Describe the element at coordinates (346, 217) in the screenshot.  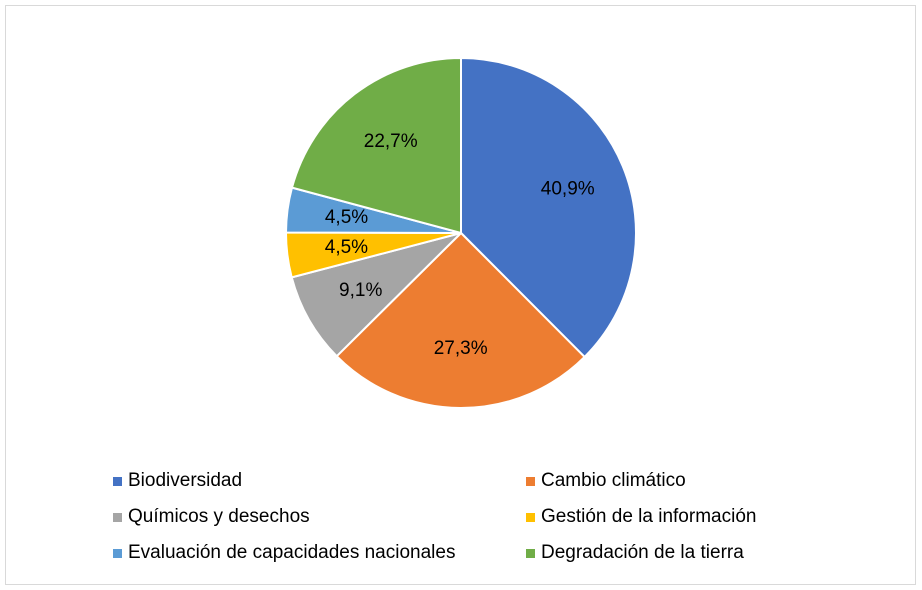
I see `pie-data-label-4: 4,5%` at that location.